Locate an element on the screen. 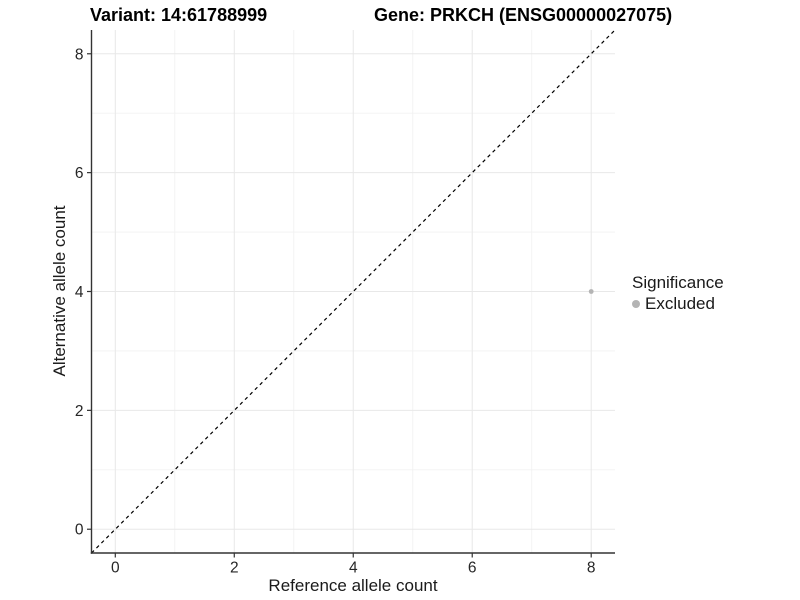  variant-title: Variant: 14:61788999 is located at coordinates (179, 15).